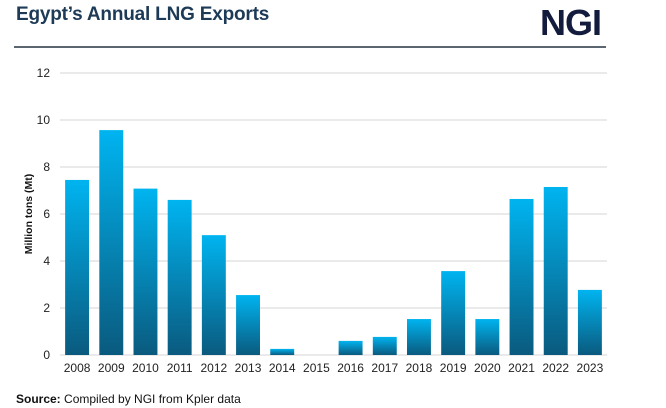 The width and height of the screenshot is (666, 408). What do you see at coordinates (46, 167) in the screenshot?
I see `y-tick-label: 8` at bounding box center [46, 167].